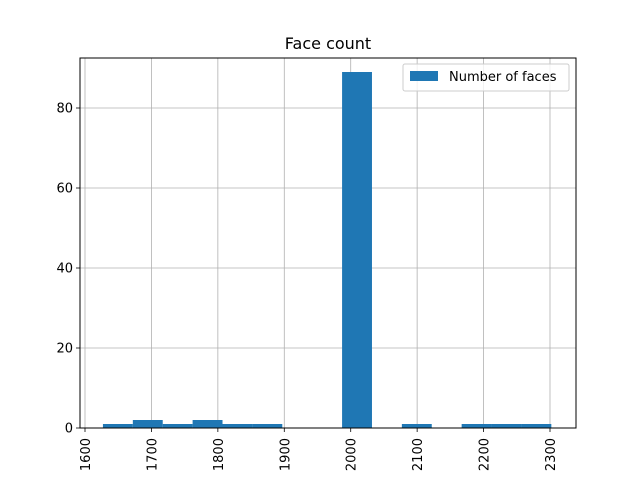 This screenshot has height=480, width=640. Describe the element at coordinates (64, 349) in the screenshot. I see `y-tick-label: 20` at that location.